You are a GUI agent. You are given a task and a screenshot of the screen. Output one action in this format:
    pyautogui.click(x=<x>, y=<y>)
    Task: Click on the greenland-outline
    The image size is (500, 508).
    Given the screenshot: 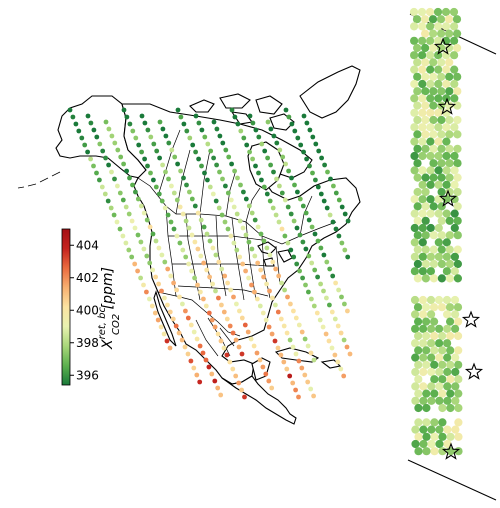 What is the action you would take?
    pyautogui.click(x=330, y=92)
    